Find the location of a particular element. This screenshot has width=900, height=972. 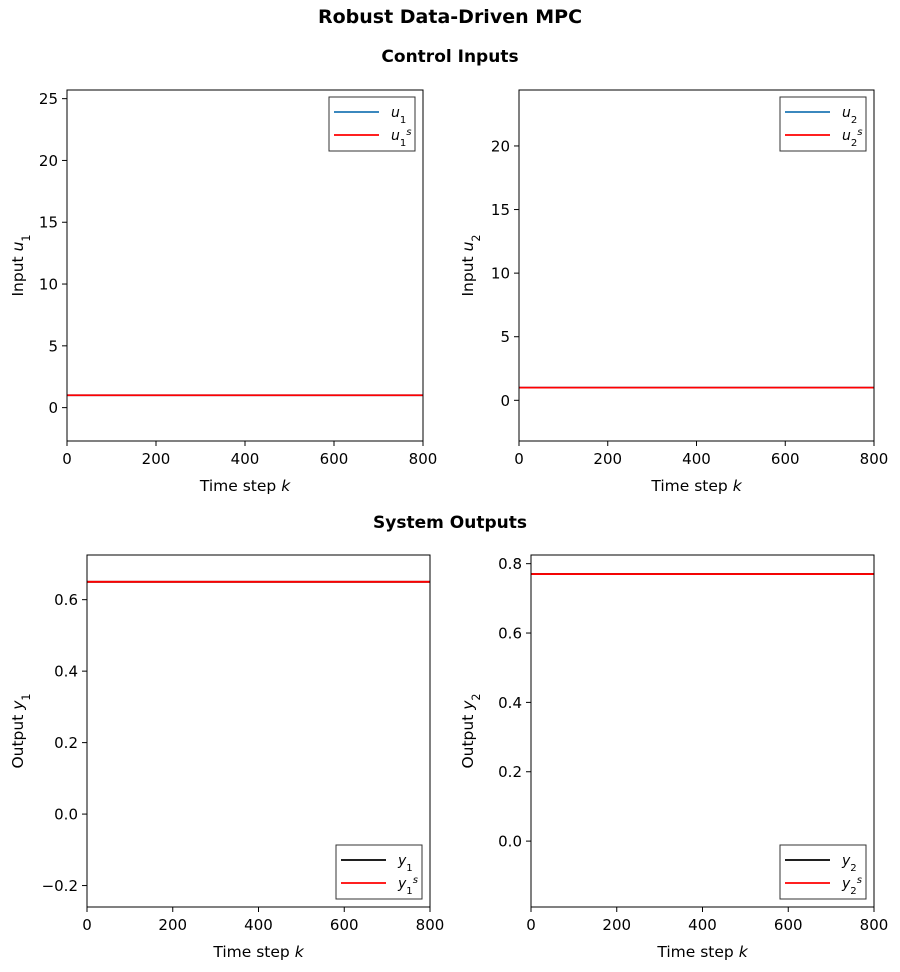

y-tick-label: 25 is located at coordinates (48, 99).